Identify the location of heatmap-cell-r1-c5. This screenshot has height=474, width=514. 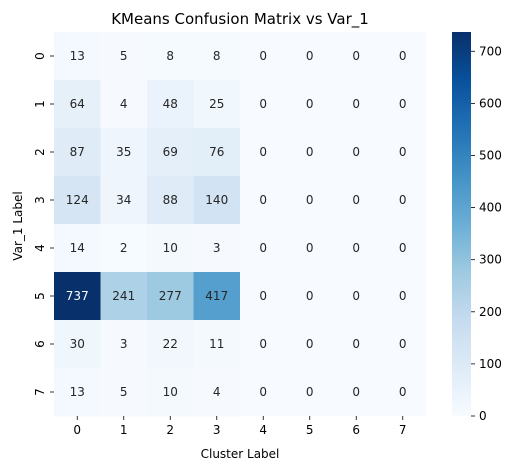
(310, 104).